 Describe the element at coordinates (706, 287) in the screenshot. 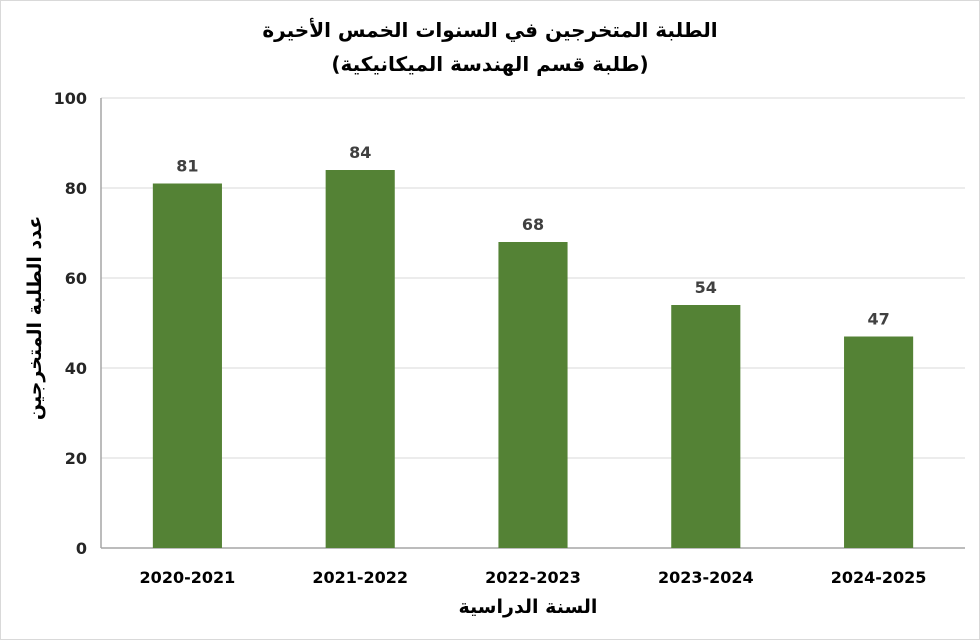

I see `data-label: 54` at that location.